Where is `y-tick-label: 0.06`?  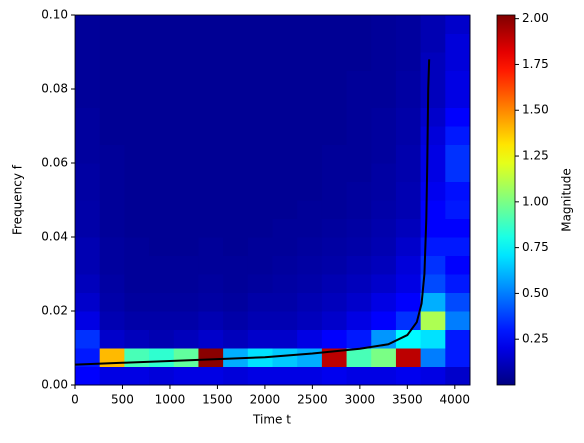 y-tick-label: 0.06 is located at coordinates (54, 163).